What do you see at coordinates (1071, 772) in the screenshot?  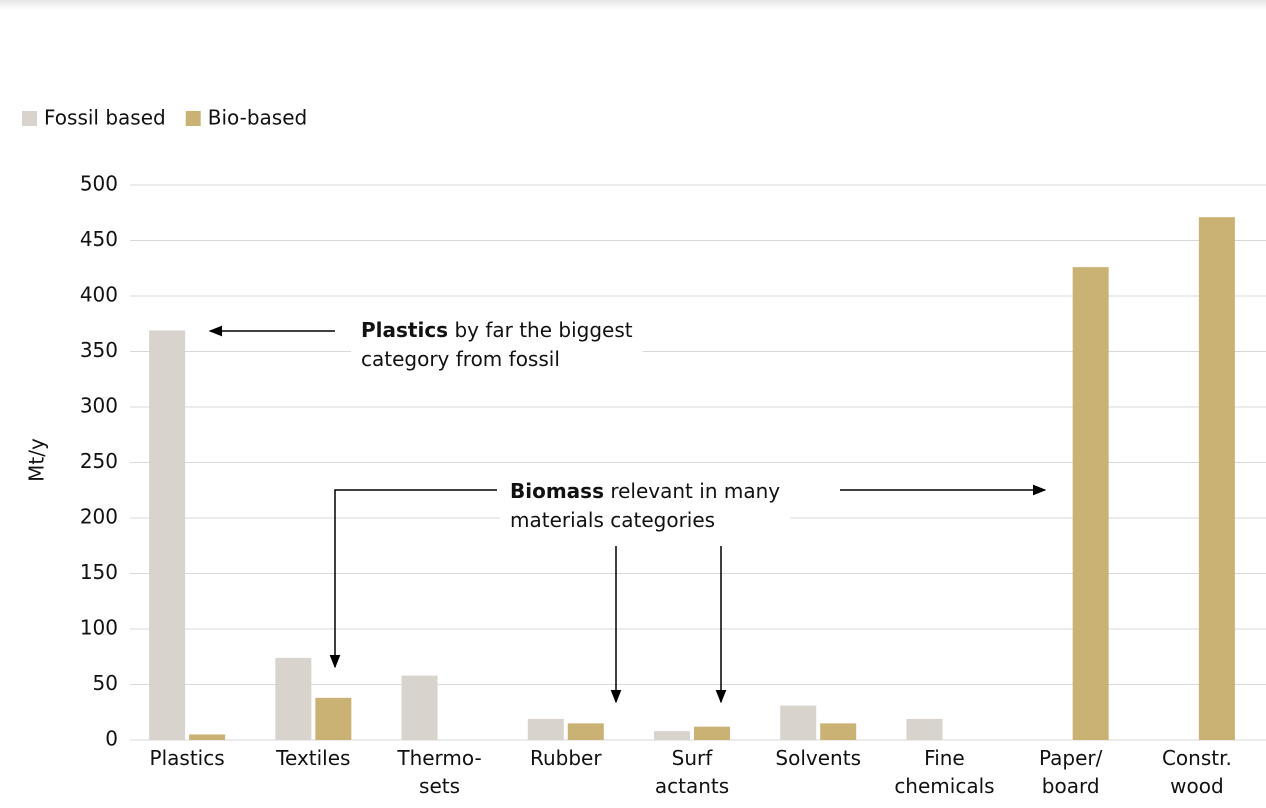 I see `x-tick-label: Paper/board` at bounding box center [1071, 772].